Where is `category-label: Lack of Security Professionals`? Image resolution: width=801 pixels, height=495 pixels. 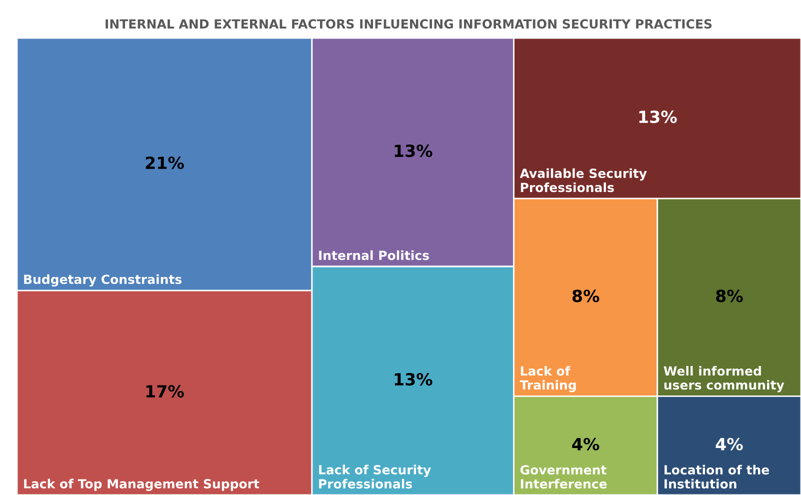 category-label: Lack of Security Professionals is located at coordinates (375, 476).